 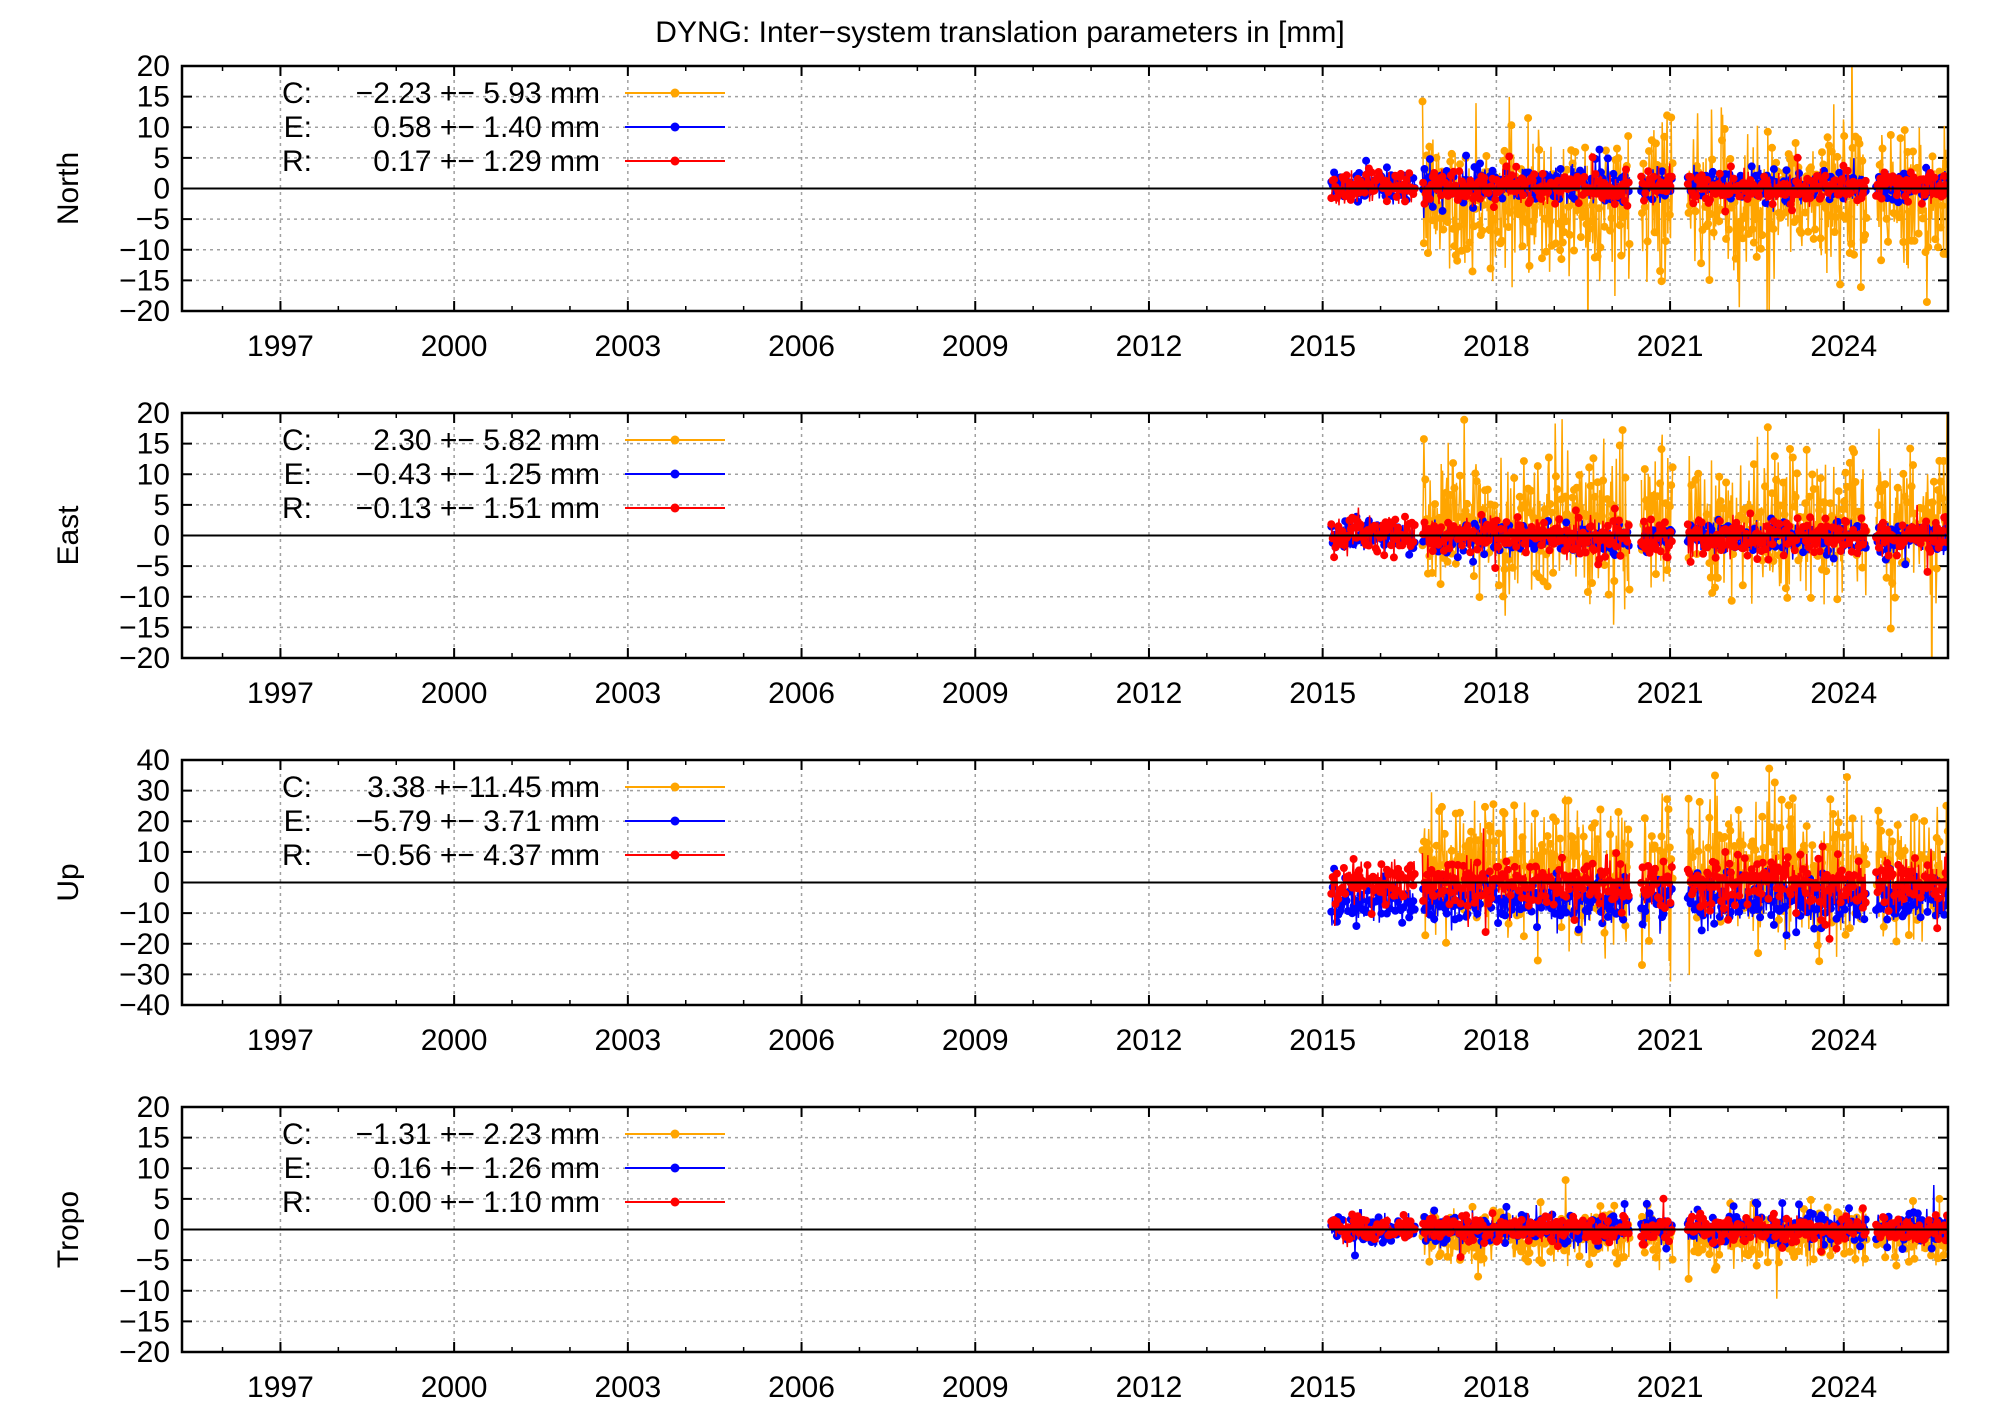 I want to click on x-tick-label: 2024, so click(x=1843, y=1385).